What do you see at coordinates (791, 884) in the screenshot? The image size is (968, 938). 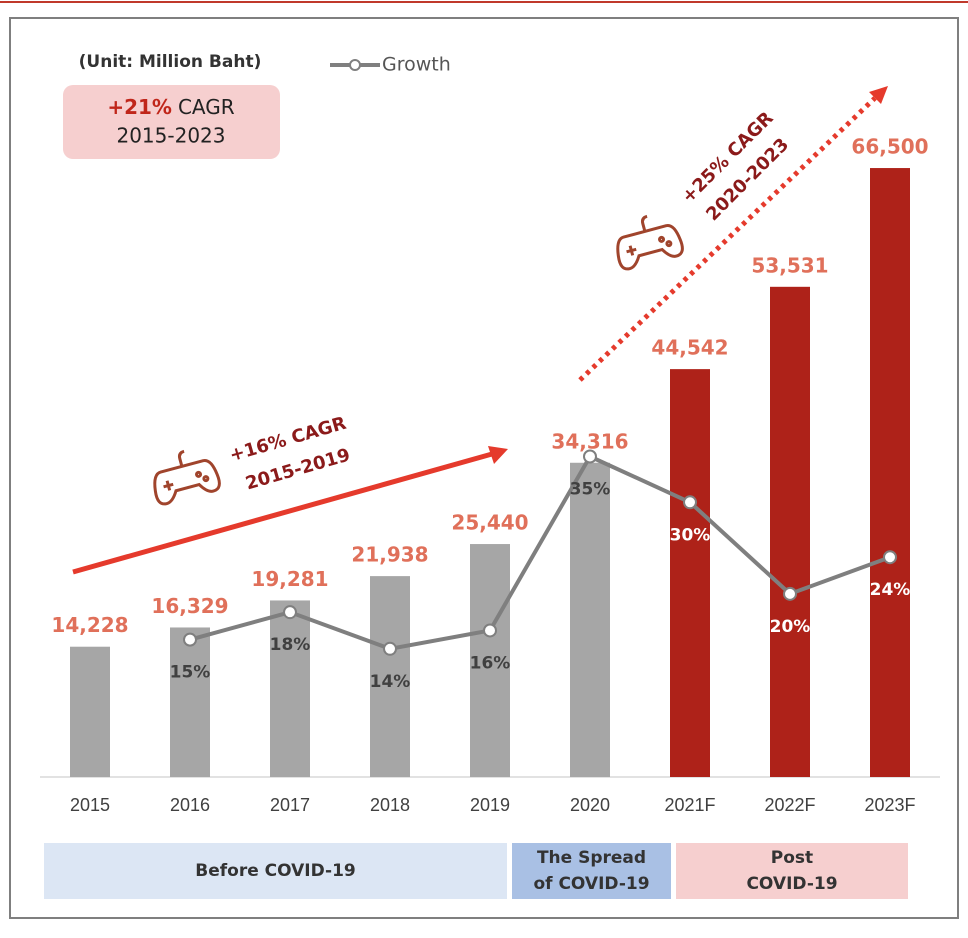 I see `period-label: COVID-19` at bounding box center [791, 884].